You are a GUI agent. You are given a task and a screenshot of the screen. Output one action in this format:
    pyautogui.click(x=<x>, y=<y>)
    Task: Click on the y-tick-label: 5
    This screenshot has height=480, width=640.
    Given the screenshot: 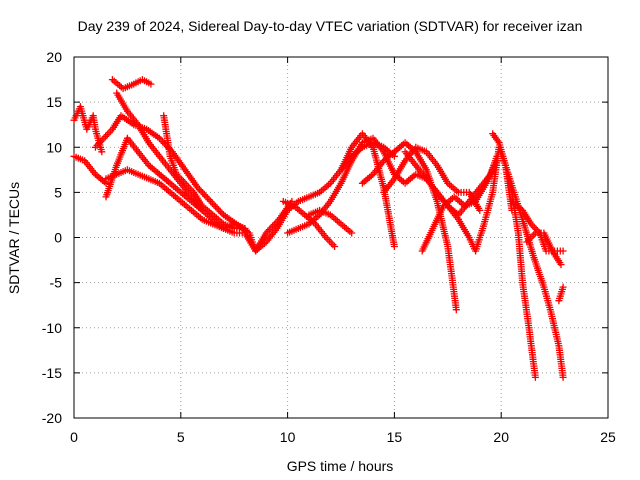 What is the action you would take?
    pyautogui.click(x=58, y=192)
    